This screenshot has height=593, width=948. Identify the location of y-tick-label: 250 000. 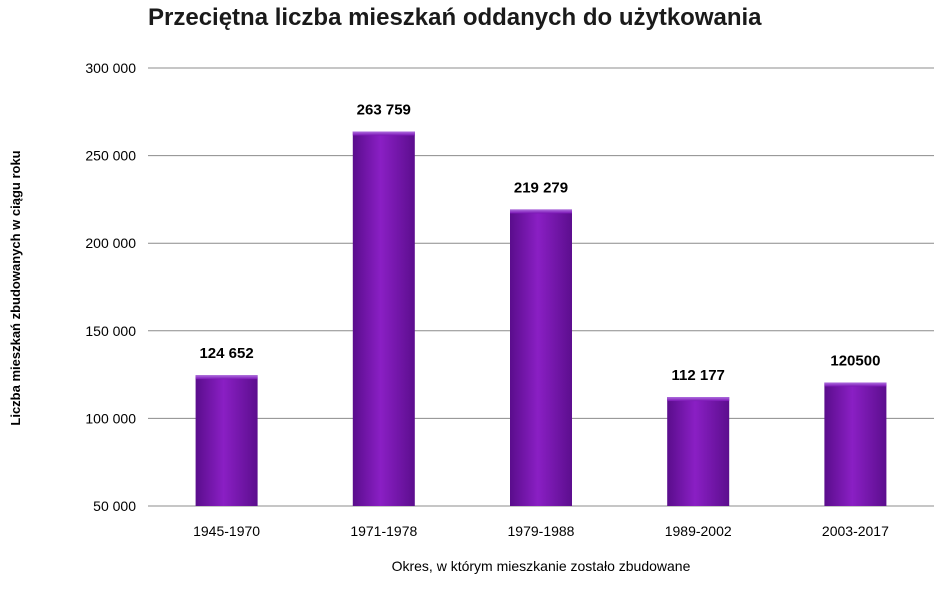
(110, 156).